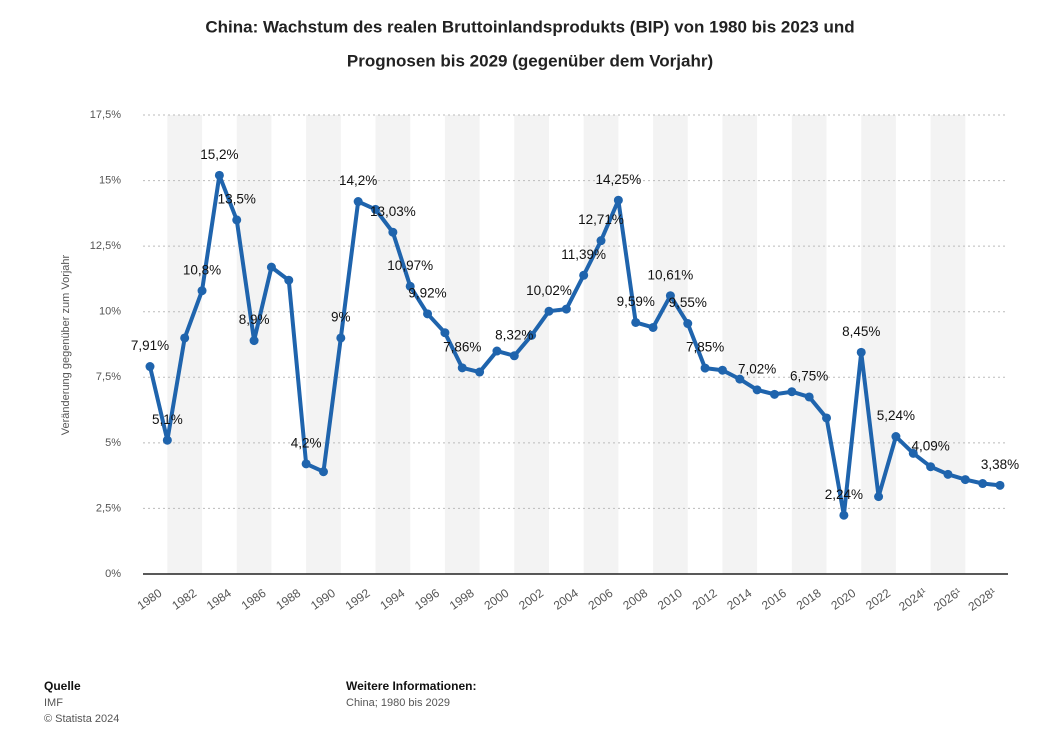 This screenshot has width=1045, height=734. I want to click on data-label: 9,59%, so click(636, 301).